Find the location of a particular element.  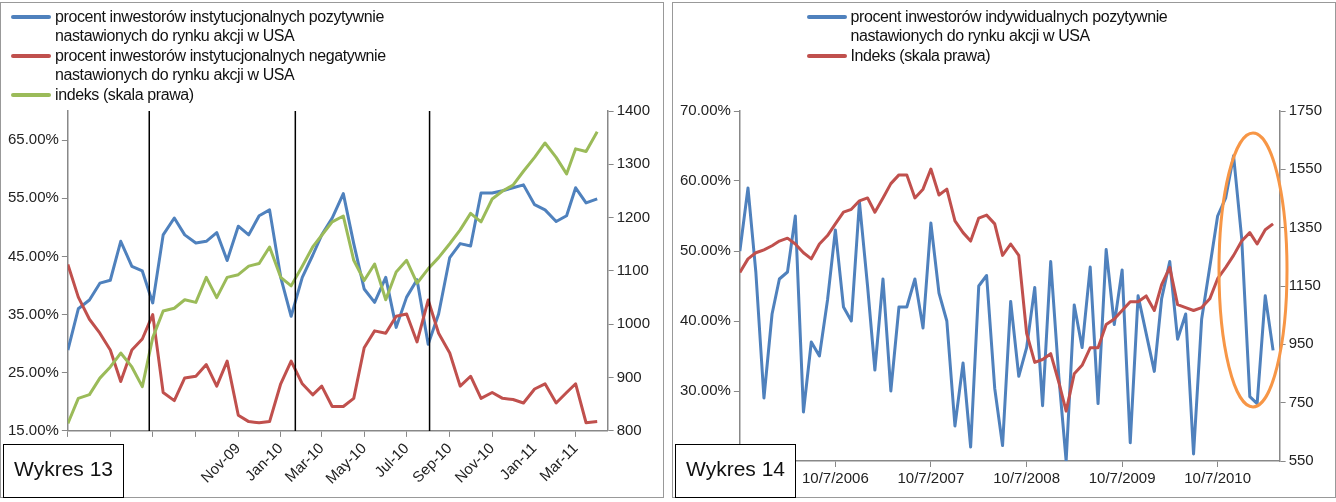

y2-tick-label: 1100 is located at coordinates (632, 270).